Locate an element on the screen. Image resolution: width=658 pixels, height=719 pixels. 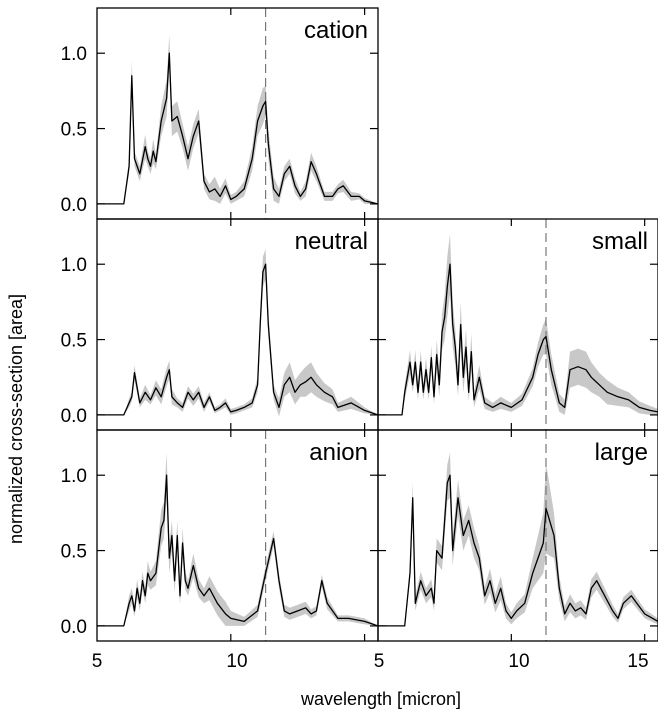
panel-large: large is located at coordinates (517, 535).